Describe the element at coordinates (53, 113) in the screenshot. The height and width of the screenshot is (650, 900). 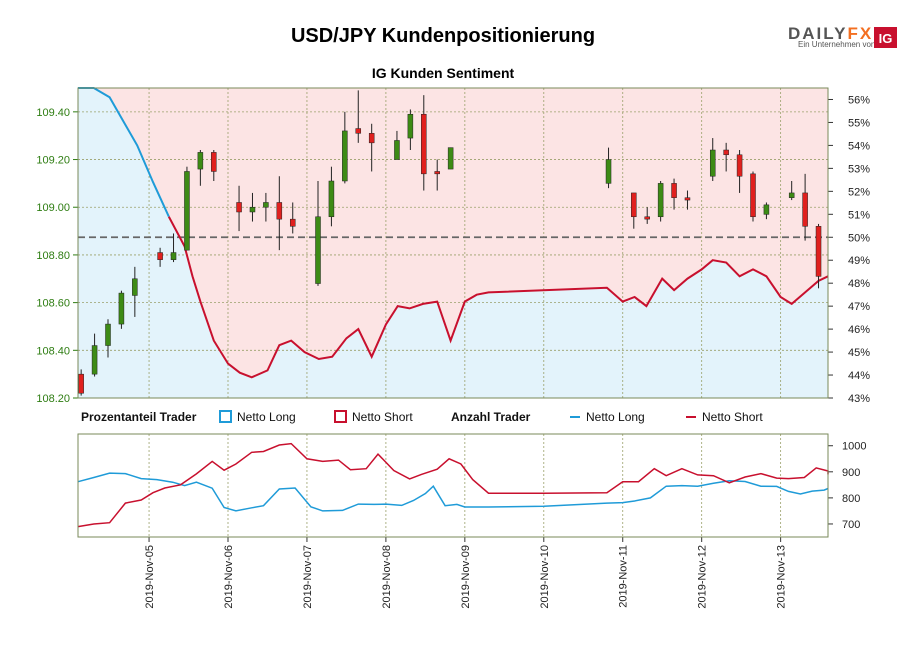
I see `price-tick-label: 109.40` at that location.